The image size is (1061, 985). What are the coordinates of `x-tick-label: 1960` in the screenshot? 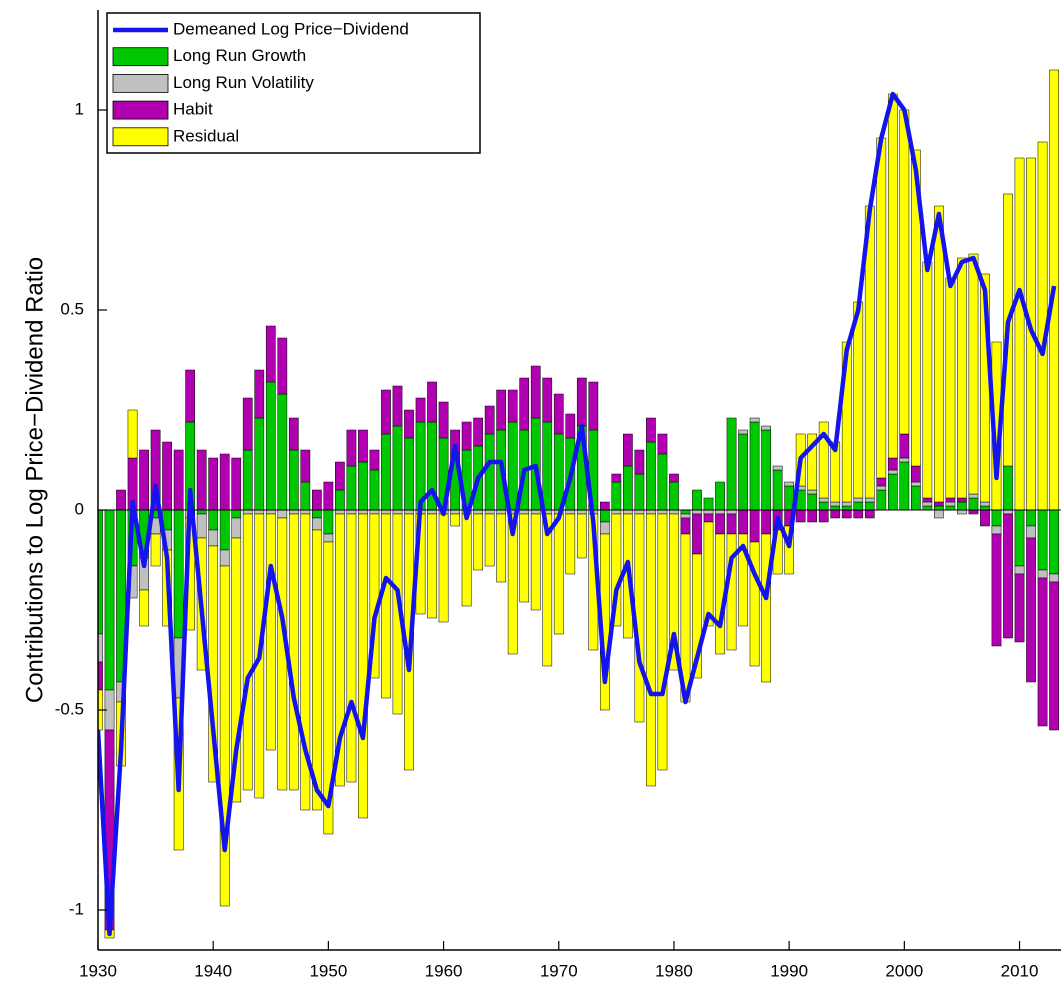 It's located at (444, 970).